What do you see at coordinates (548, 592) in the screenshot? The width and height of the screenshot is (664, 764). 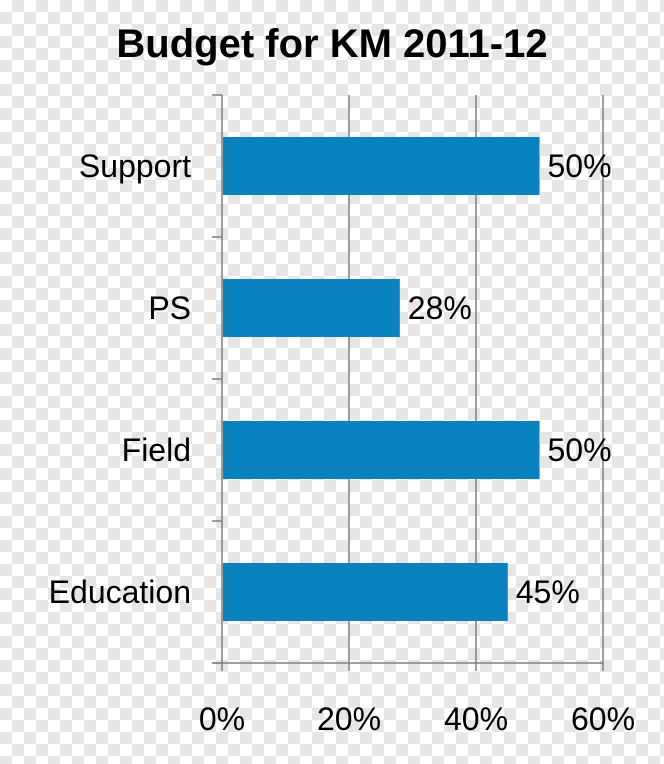 I see `data-label: 45%` at bounding box center [548, 592].